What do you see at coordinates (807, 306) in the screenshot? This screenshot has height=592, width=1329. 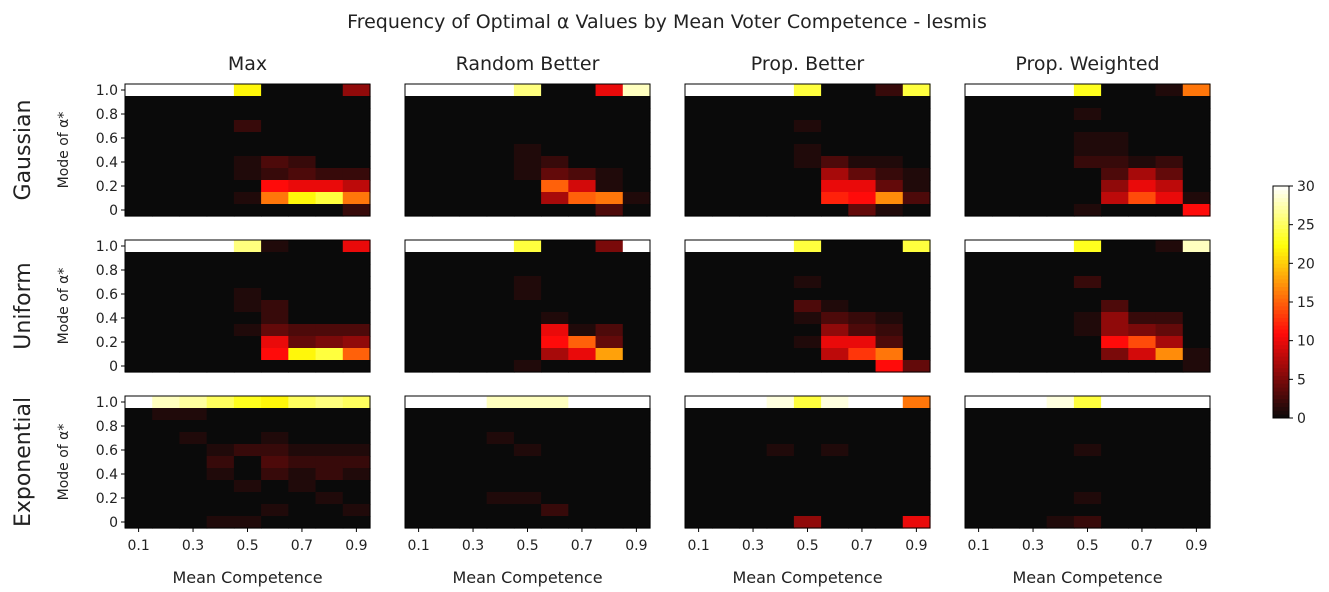 I see `panel-frame` at bounding box center [807, 306].